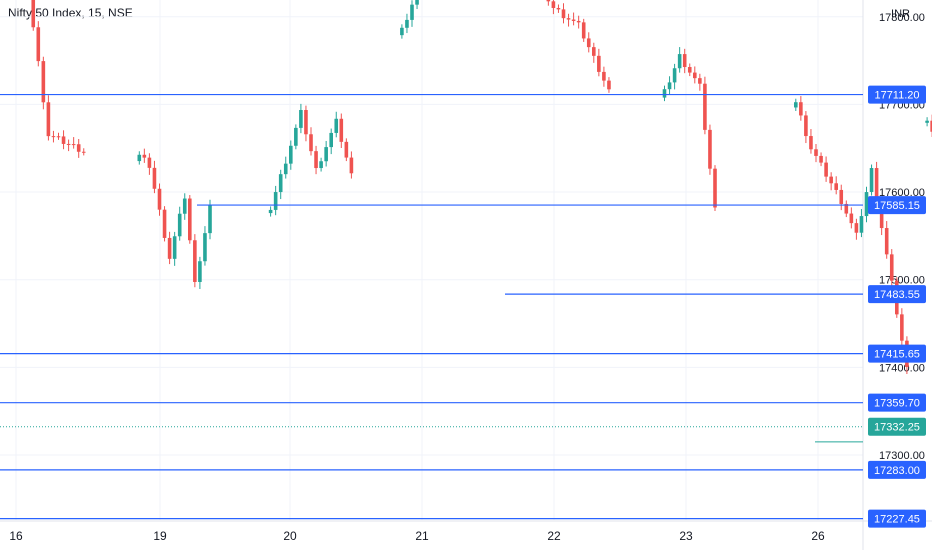 This screenshot has width=932, height=550. What do you see at coordinates (422, 536) in the screenshot?
I see `time-tick-label: 21` at bounding box center [422, 536].